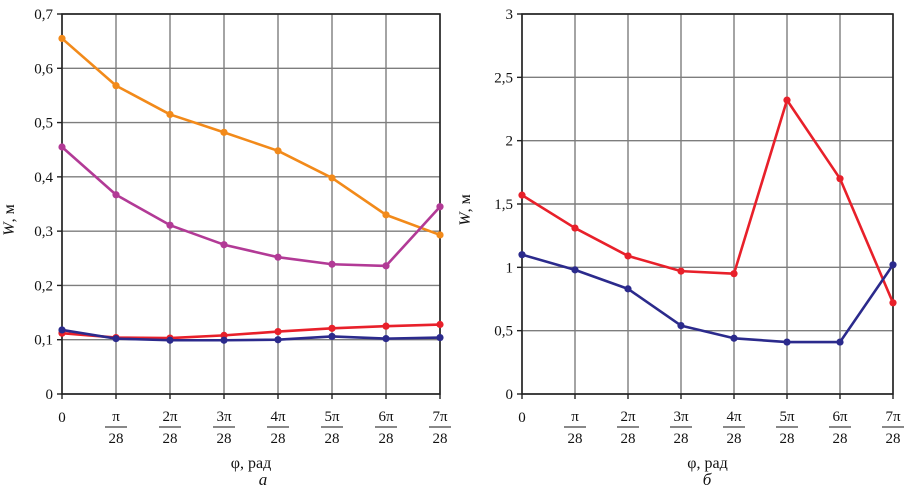 The image size is (907, 491). What do you see at coordinates (503, 78) in the screenshot?
I see `y-tick-label: 2,5` at bounding box center [503, 78].